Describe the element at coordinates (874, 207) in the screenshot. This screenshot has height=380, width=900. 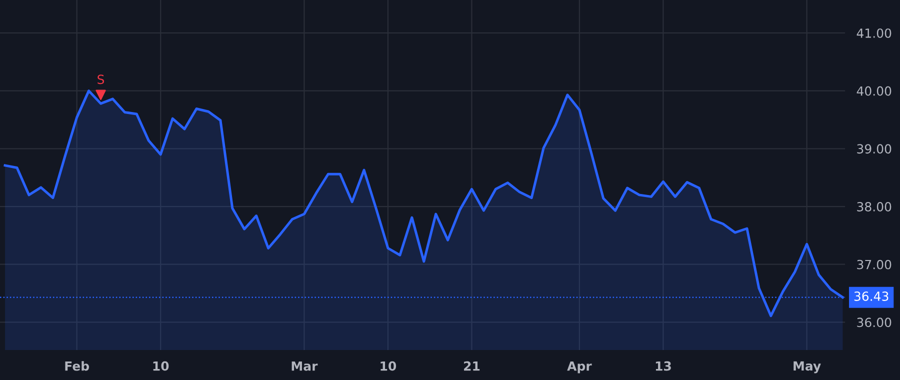
I see `y-tick-label: 38.00` at that location.